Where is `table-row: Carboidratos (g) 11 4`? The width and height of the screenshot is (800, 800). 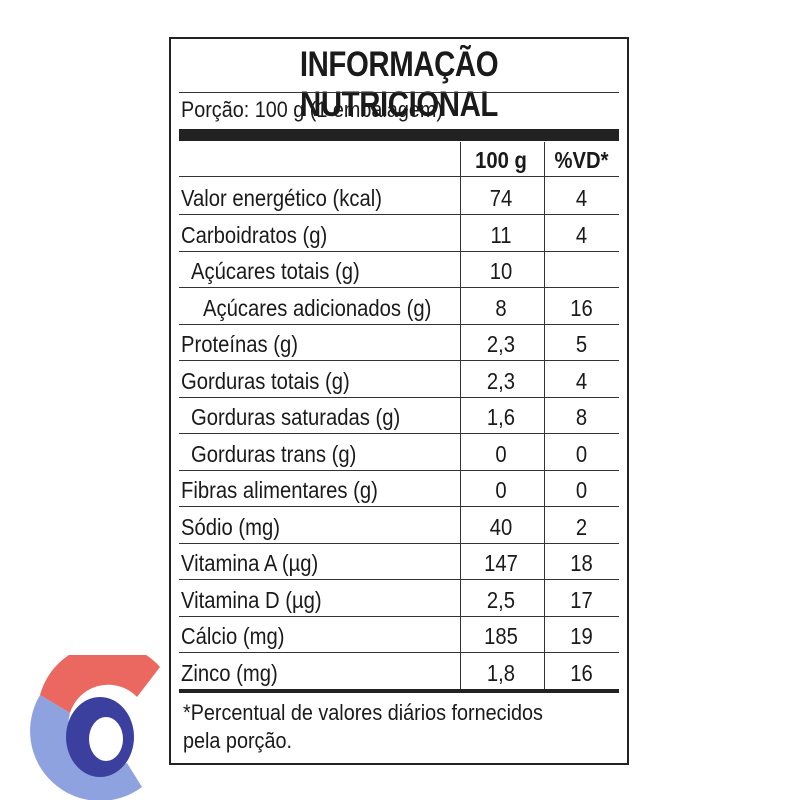 table-row: Carboidratos (g) 11 4 is located at coordinates (399, 234).